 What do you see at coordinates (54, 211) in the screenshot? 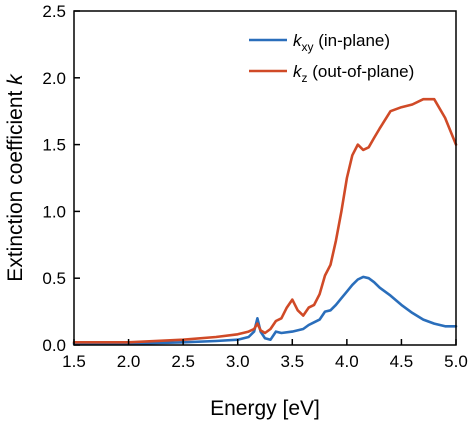
I see `y-tick-label: 1.0` at bounding box center [54, 211].